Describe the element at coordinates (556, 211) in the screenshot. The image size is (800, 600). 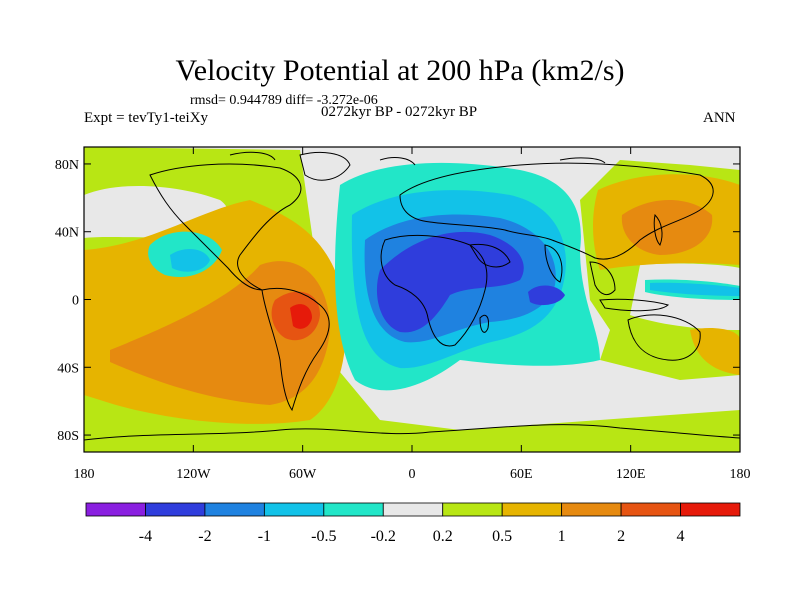
I see `coastline-eurasia` at that location.